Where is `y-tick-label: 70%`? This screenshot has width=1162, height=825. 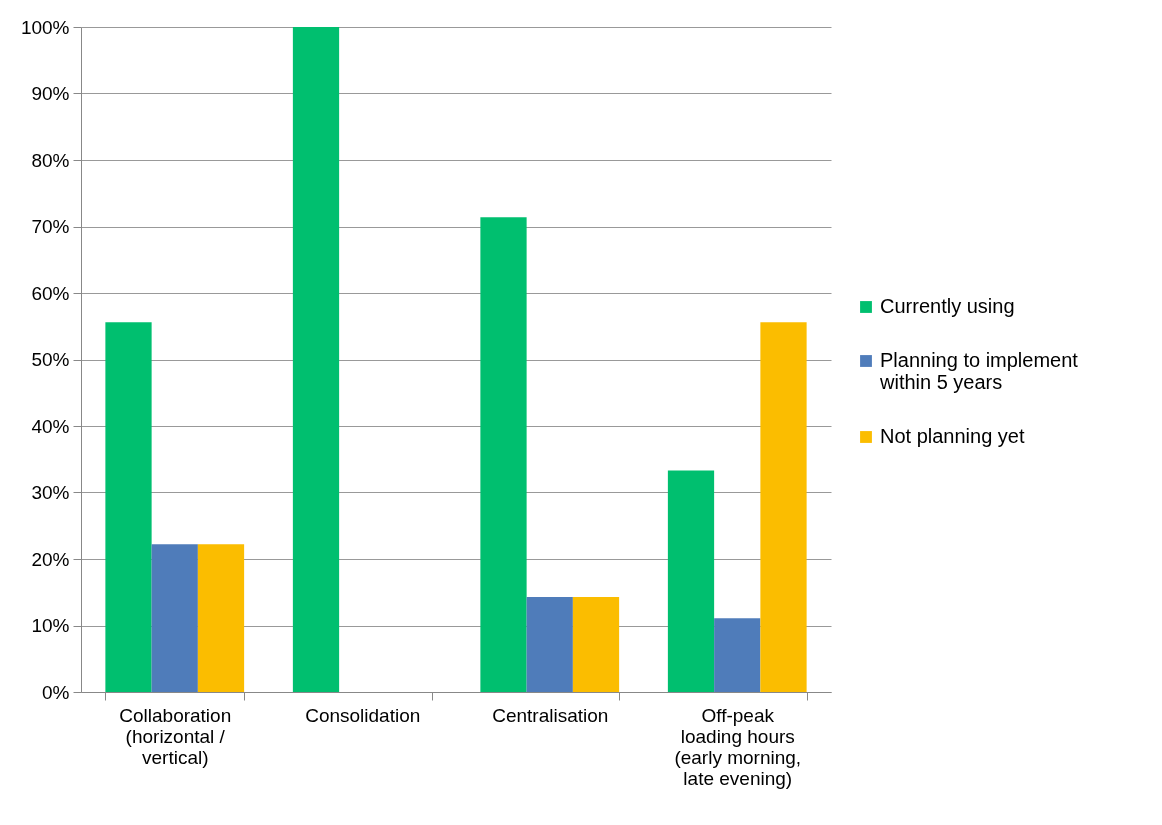
y-tick-label: 70% is located at coordinates (50, 226).